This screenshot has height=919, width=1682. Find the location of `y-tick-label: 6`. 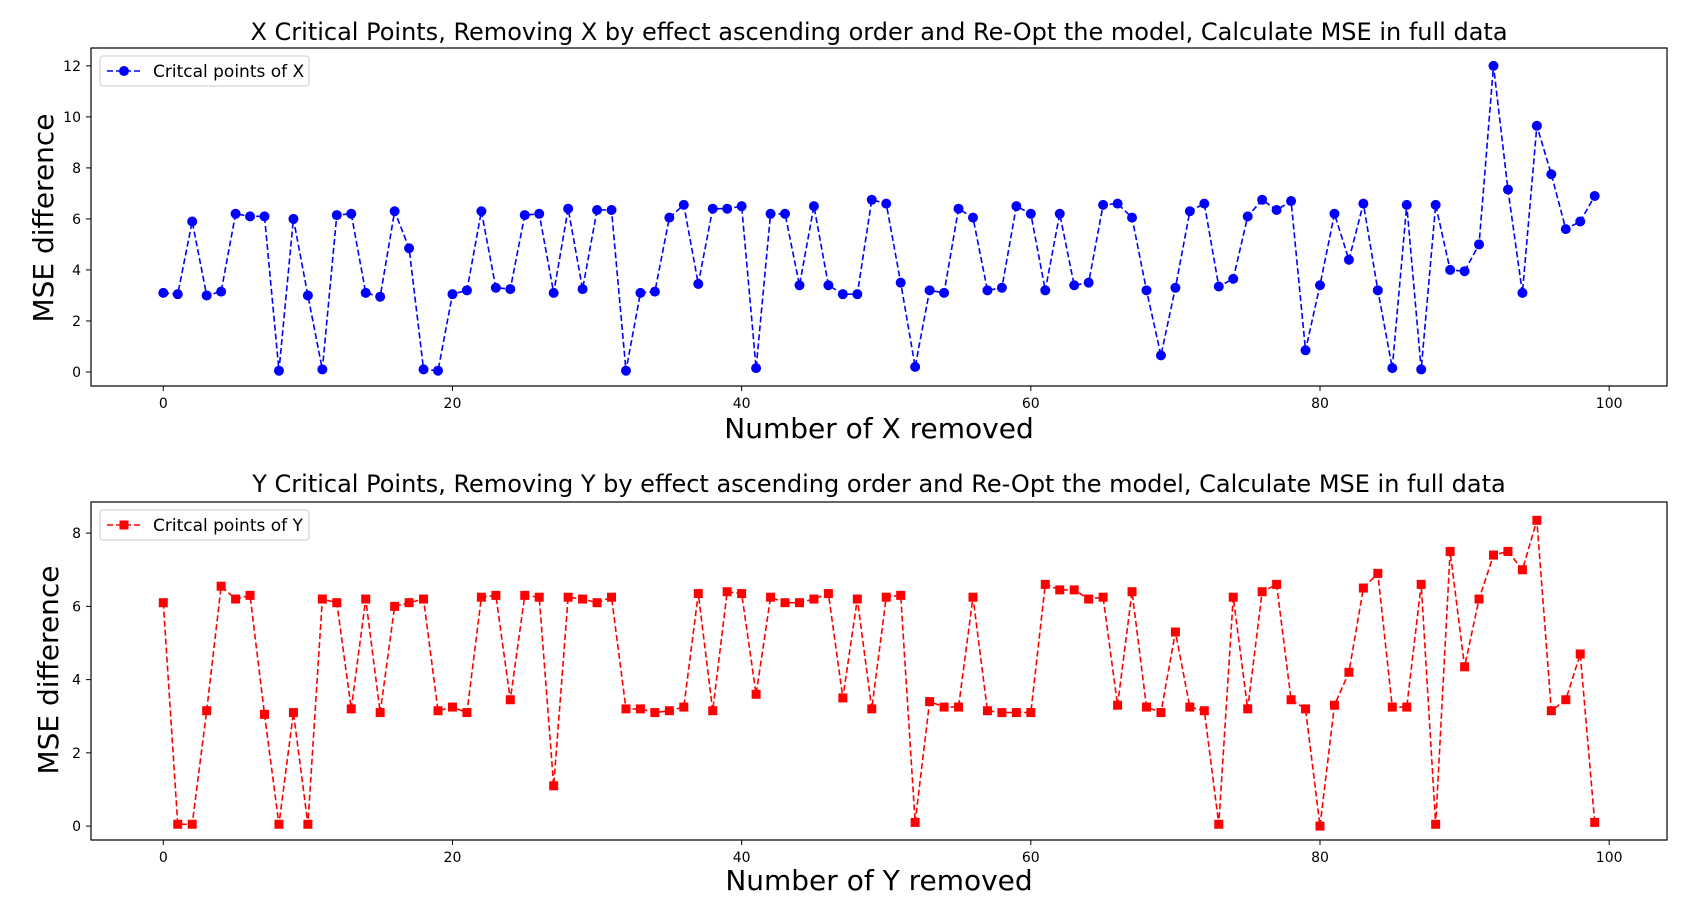

y-tick-label: 6 is located at coordinates (76, 607).